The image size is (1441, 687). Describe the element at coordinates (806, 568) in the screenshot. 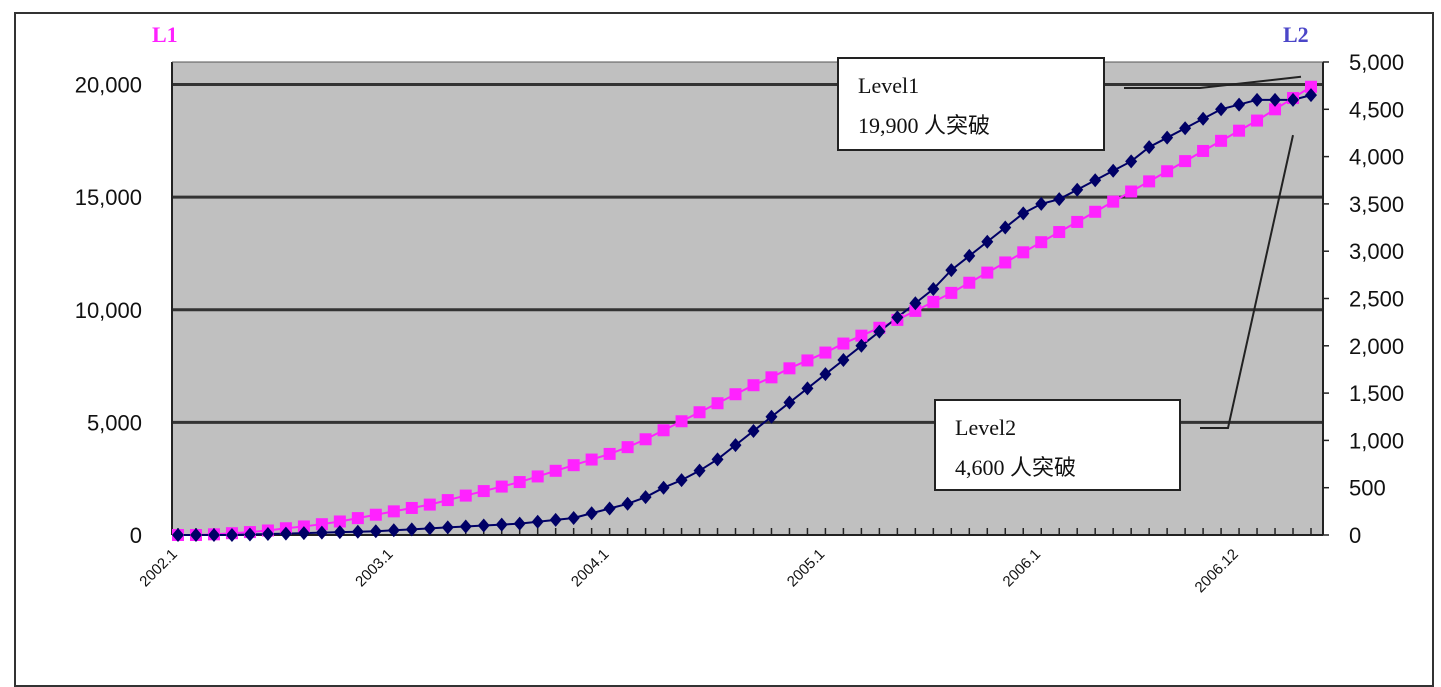

I see `x-tick-label: 2005.1` at that location.